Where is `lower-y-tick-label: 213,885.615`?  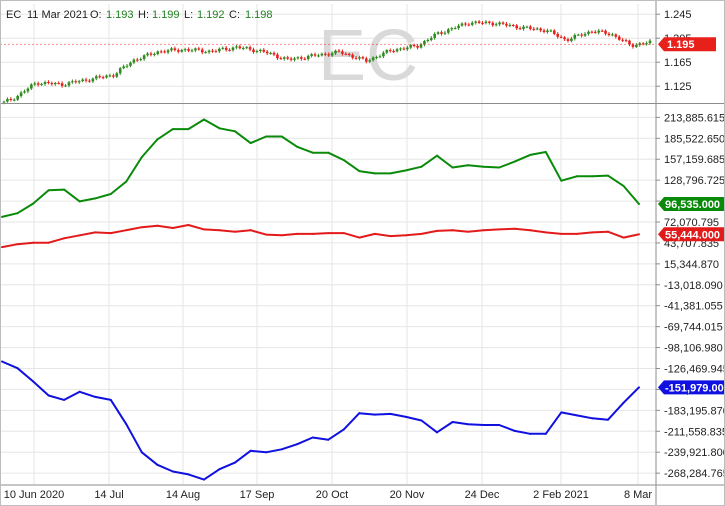 lower-y-tick-label: 213,885.615 is located at coordinates (694, 118).